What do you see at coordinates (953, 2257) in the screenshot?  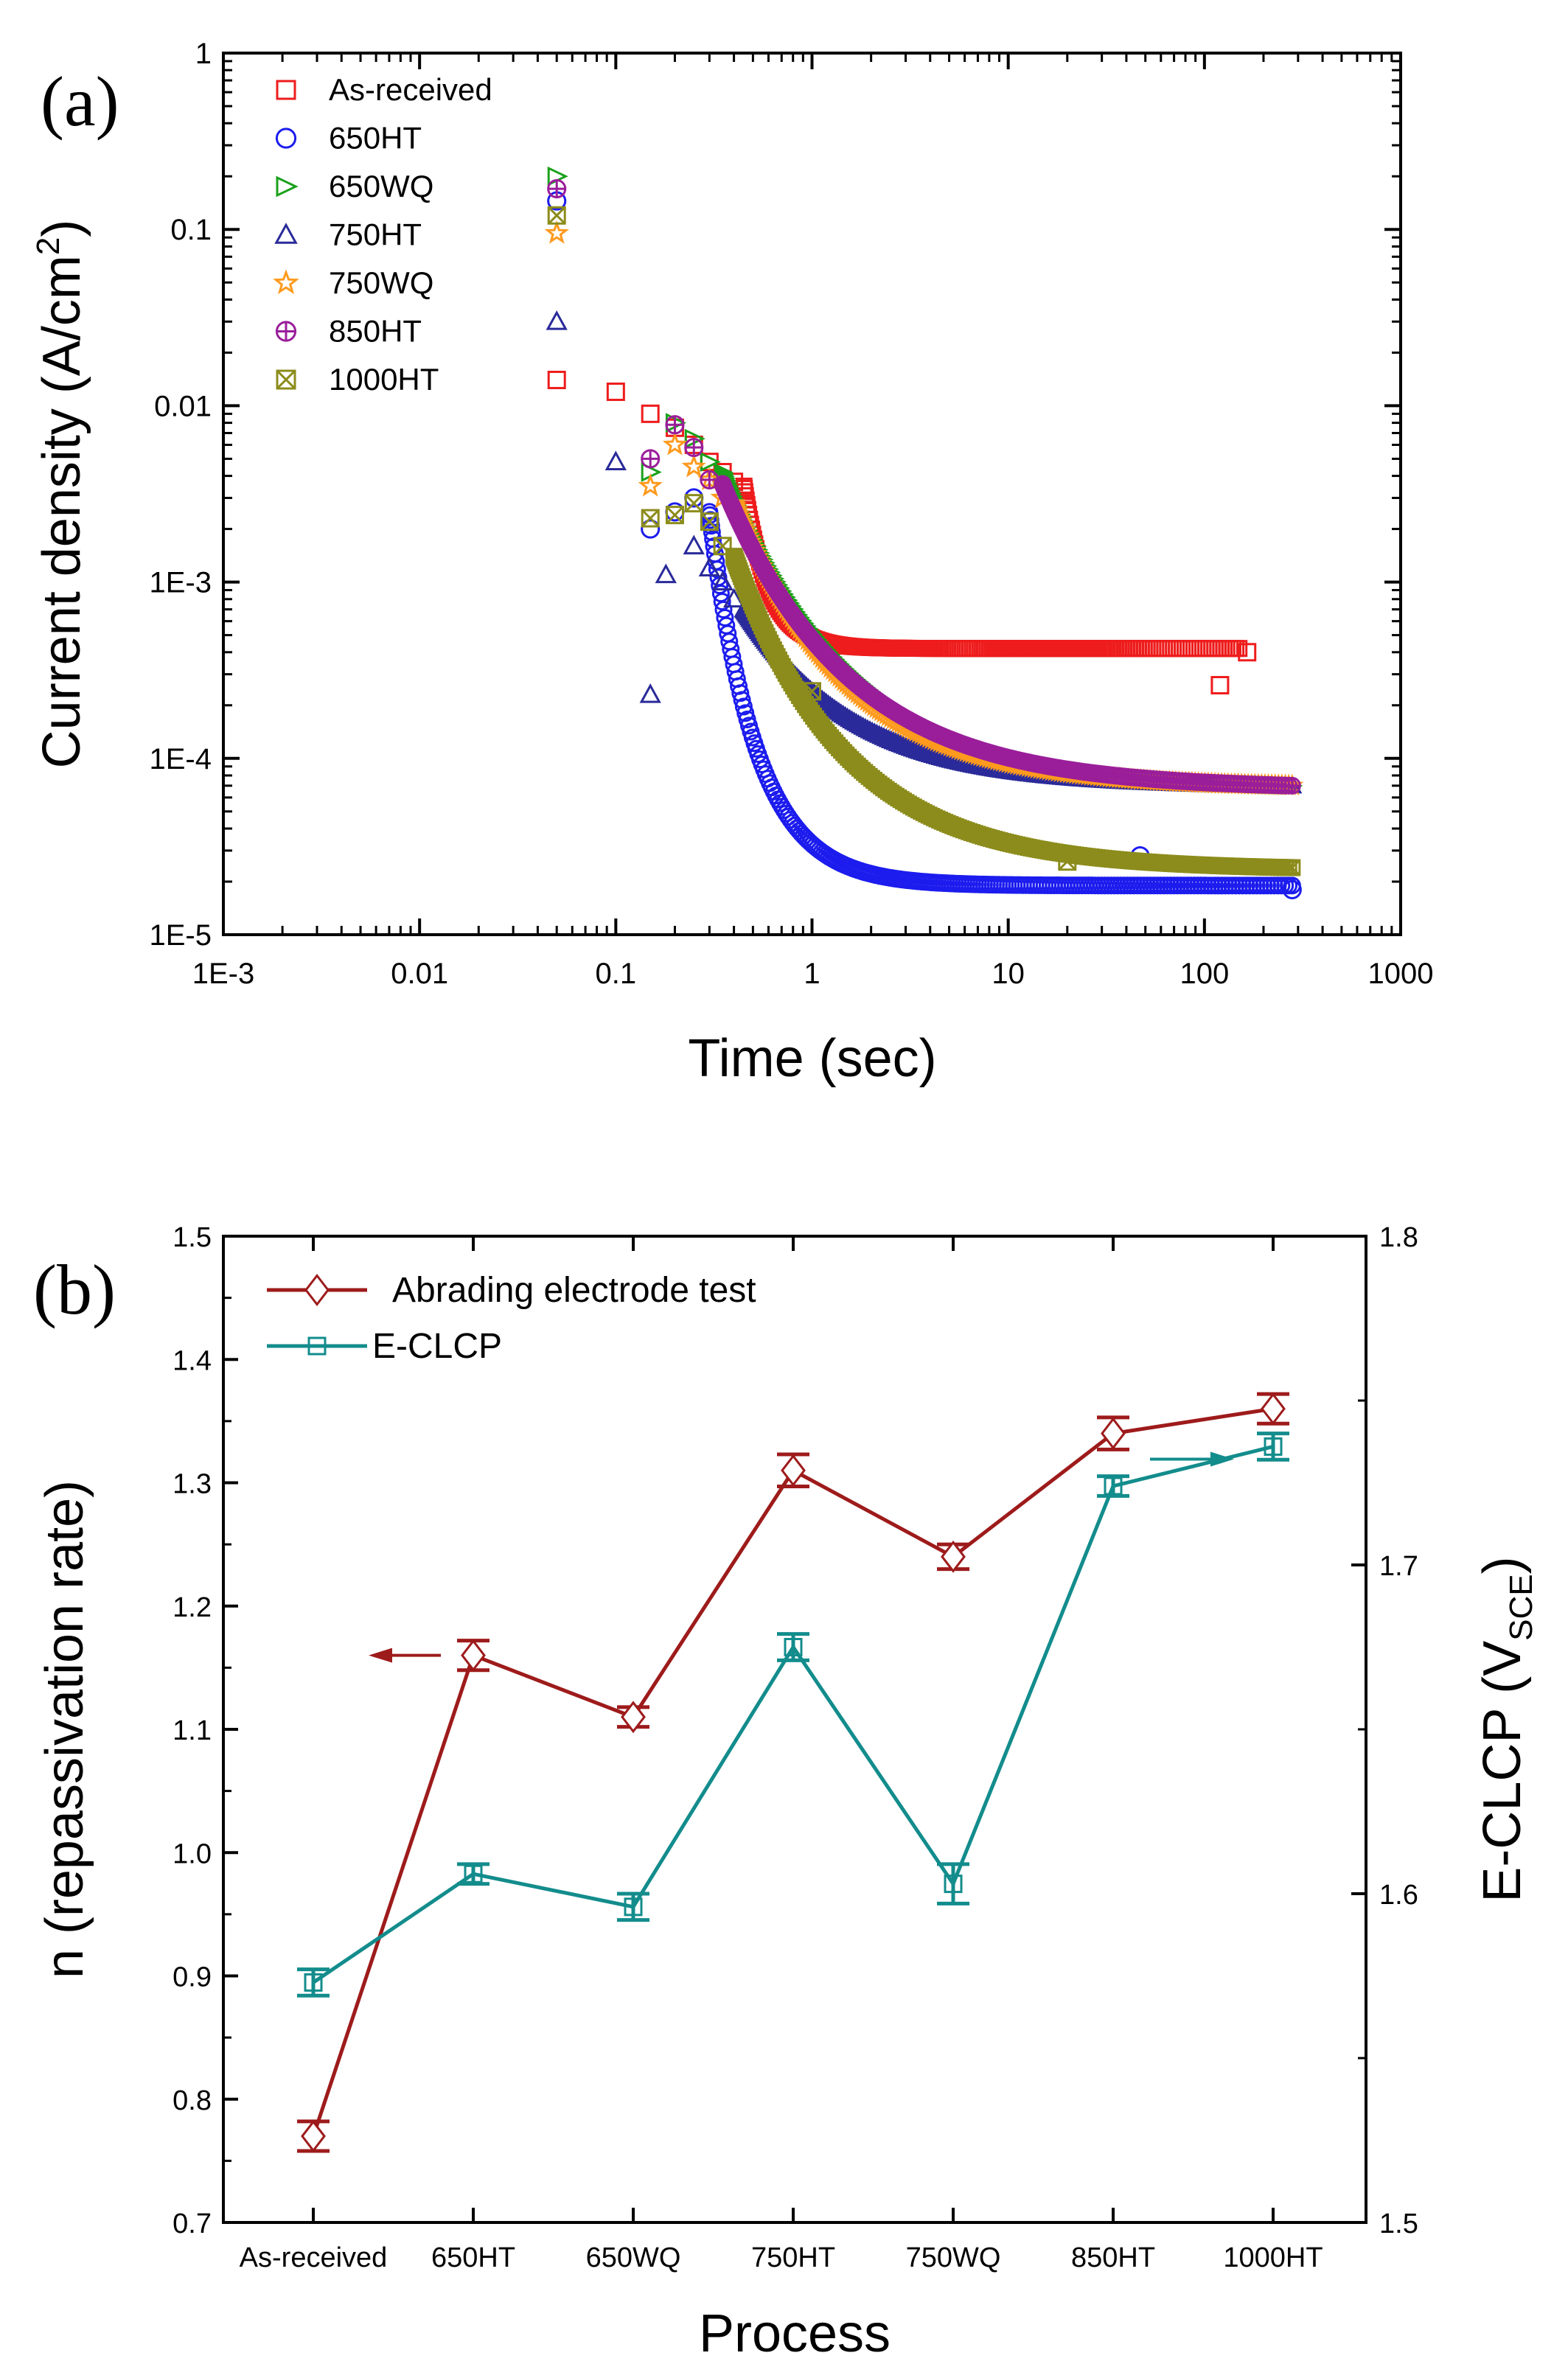 I see `x-tick-label: 750WQ` at bounding box center [953, 2257].